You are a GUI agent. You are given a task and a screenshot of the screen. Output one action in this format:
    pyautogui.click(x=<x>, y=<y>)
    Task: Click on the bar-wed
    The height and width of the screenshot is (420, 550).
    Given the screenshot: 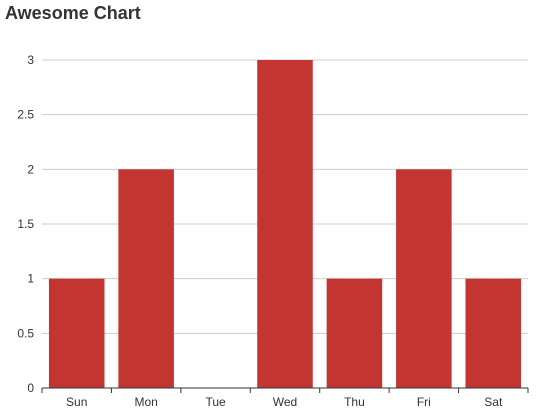 What is the action you would take?
    pyautogui.click(x=285, y=224)
    